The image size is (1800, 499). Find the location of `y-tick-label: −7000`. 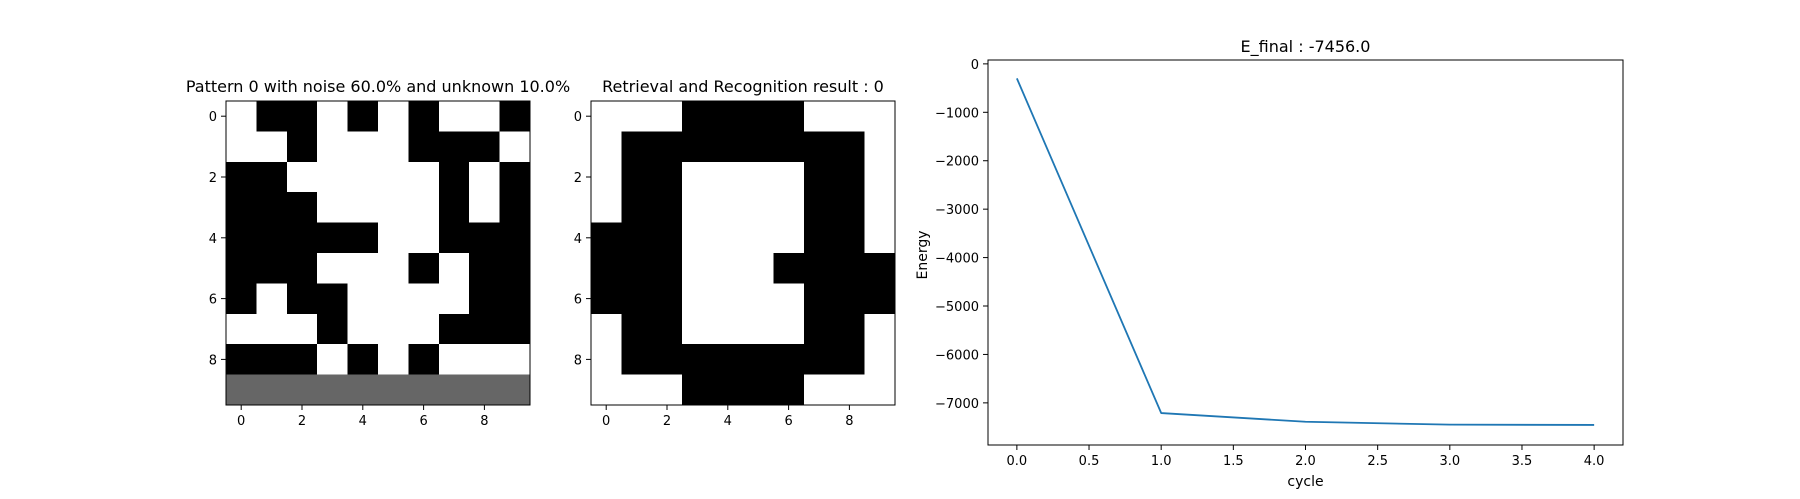

y-tick-label: −7000 is located at coordinates (957, 404).